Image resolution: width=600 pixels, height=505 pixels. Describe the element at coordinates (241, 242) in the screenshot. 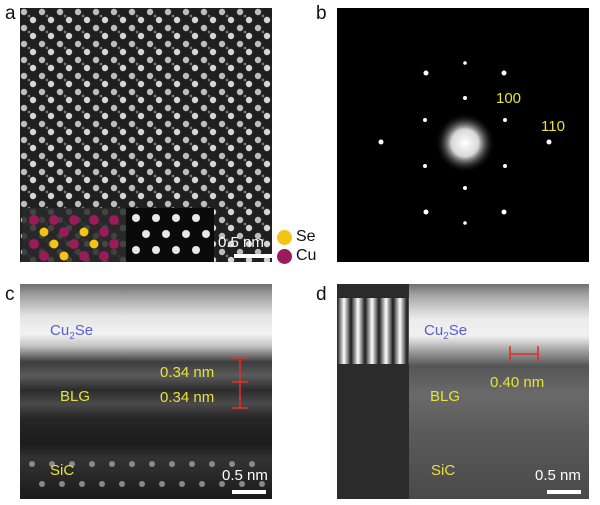

I see `scale-label-a: 0.5 nm` at that location.